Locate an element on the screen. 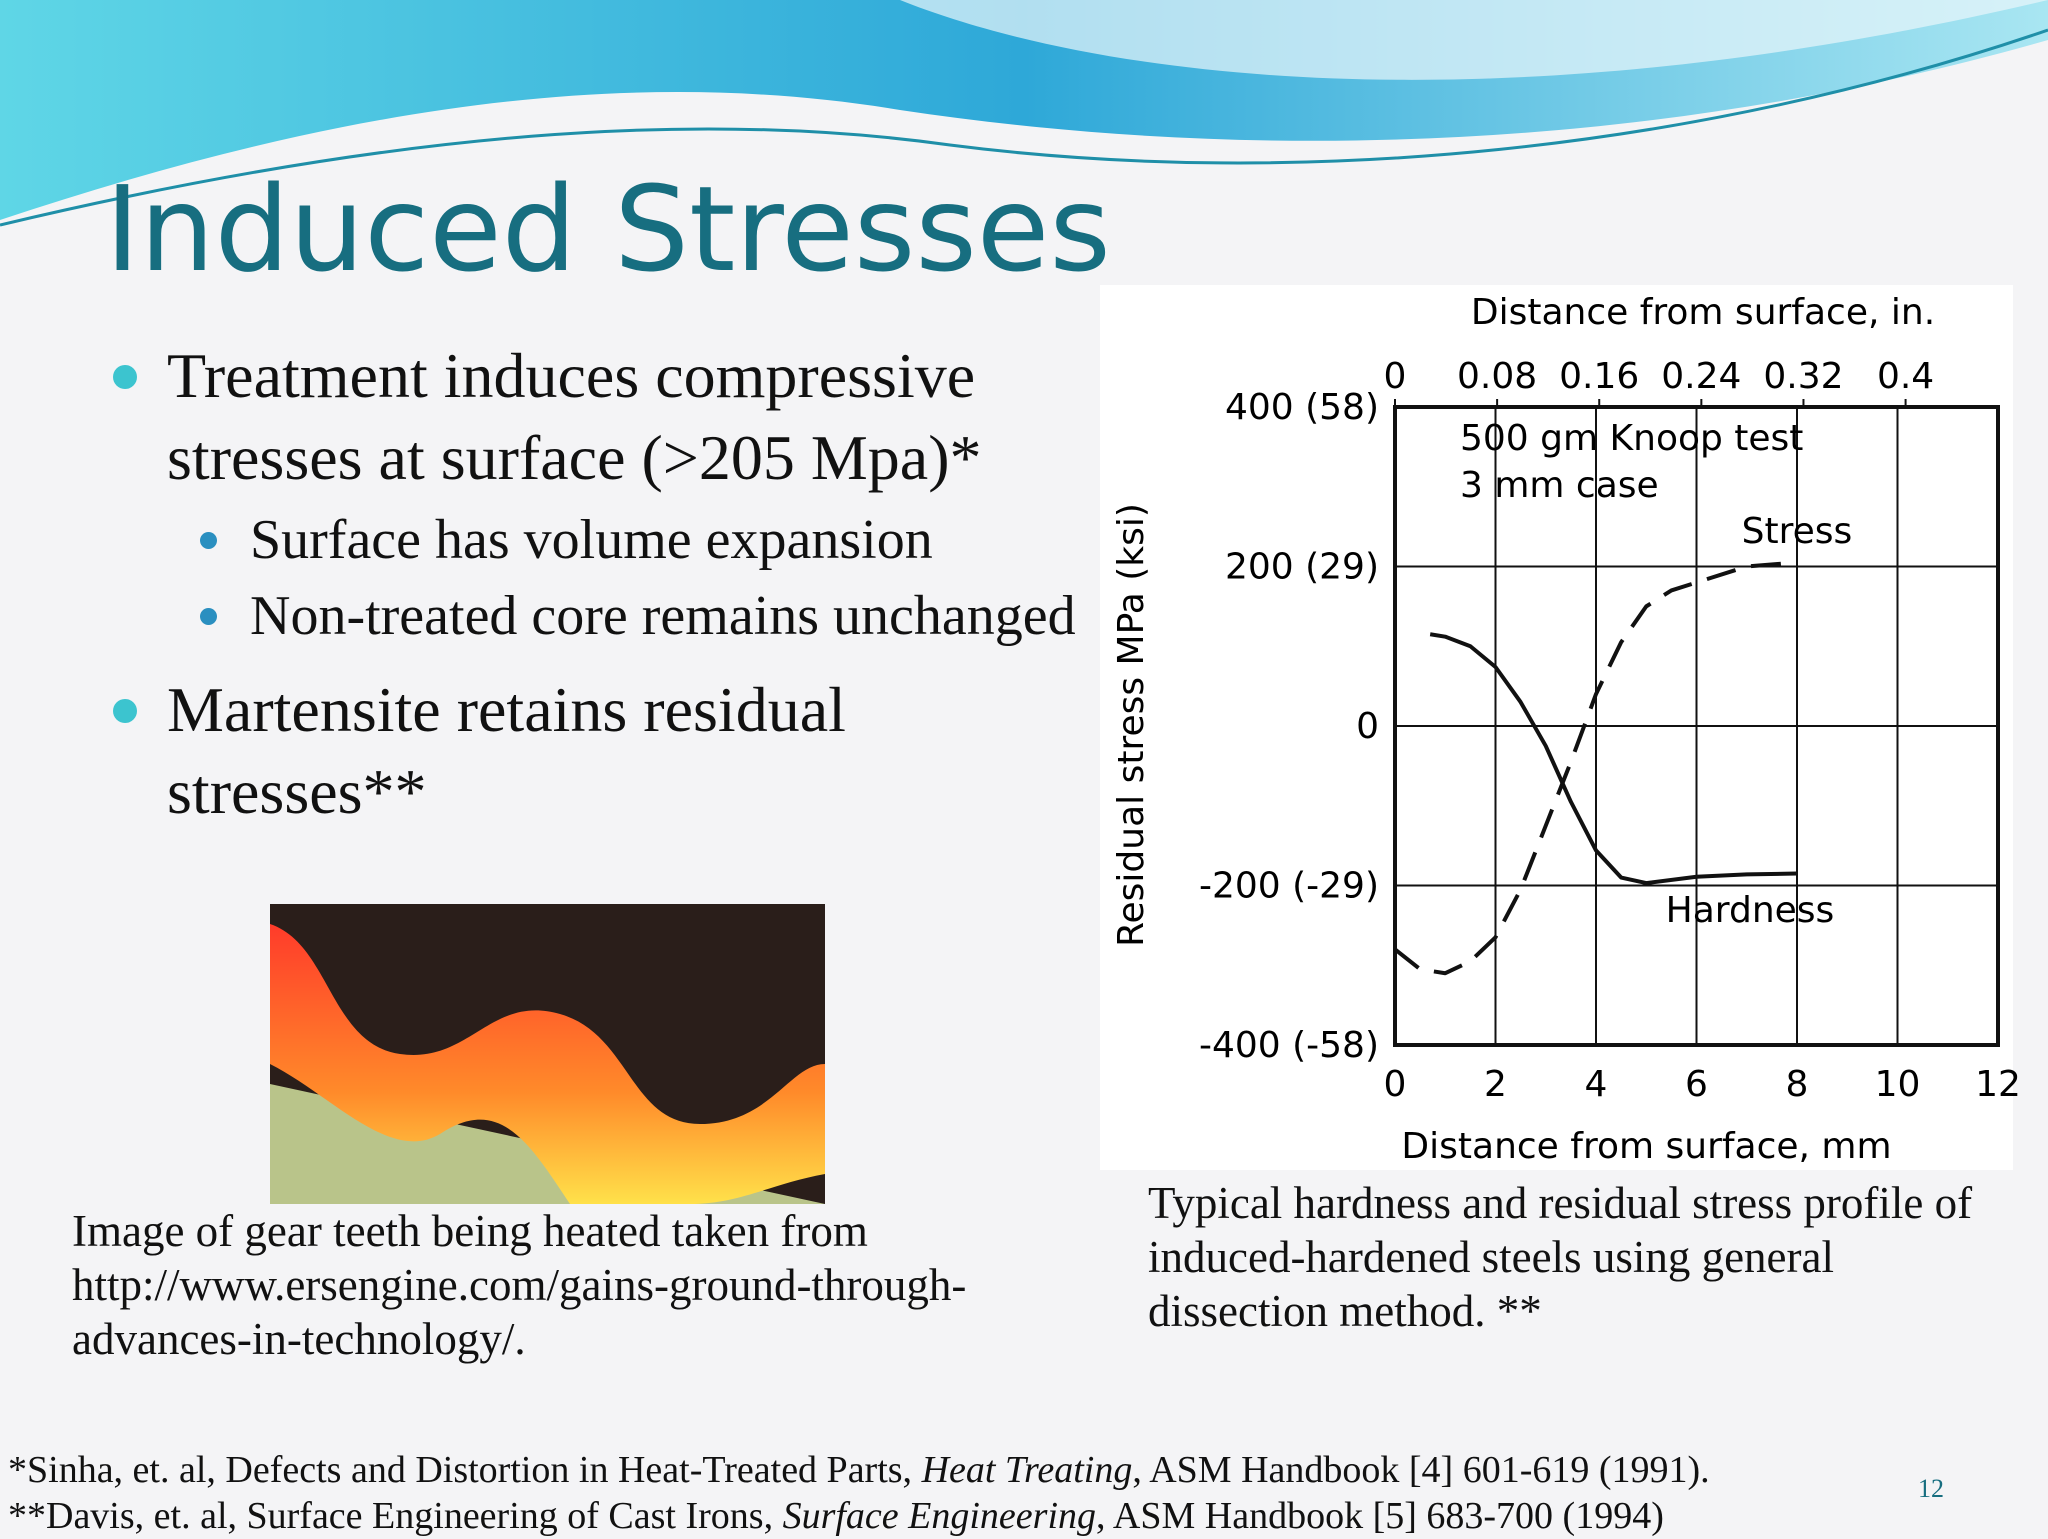  x2-tick-label: 0.16 is located at coordinates (1599, 376).